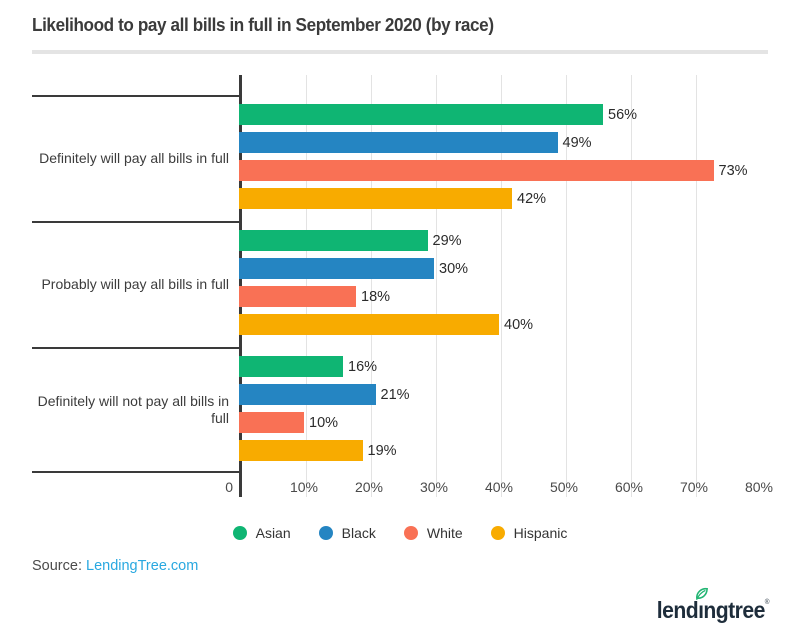  I want to click on bar-value-label: 40%, so click(519, 324).